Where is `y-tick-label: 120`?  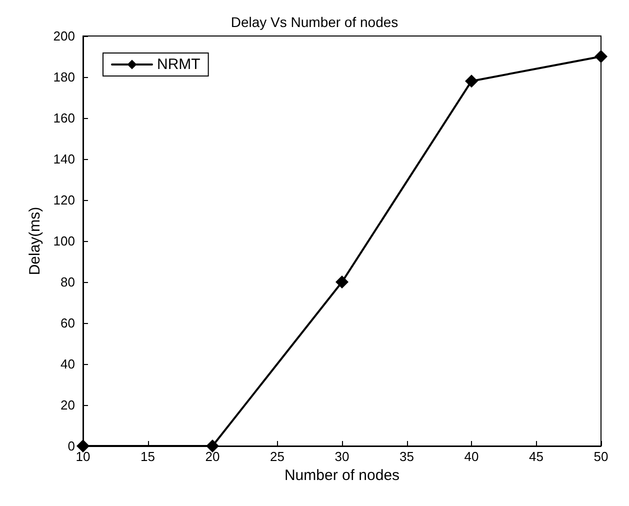 y-tick-label: 120 is located at coordinates (64, 200).